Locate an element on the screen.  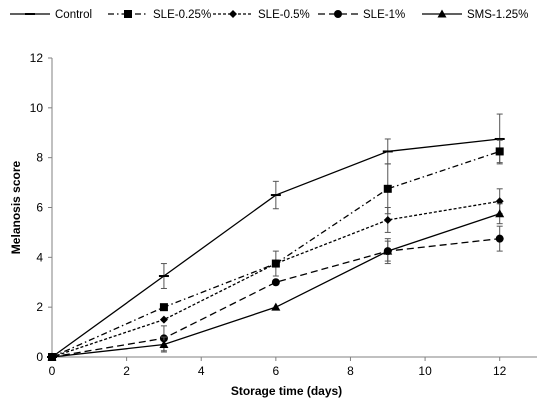
x-tick-label: 6 is located at coordinates (276, 371).